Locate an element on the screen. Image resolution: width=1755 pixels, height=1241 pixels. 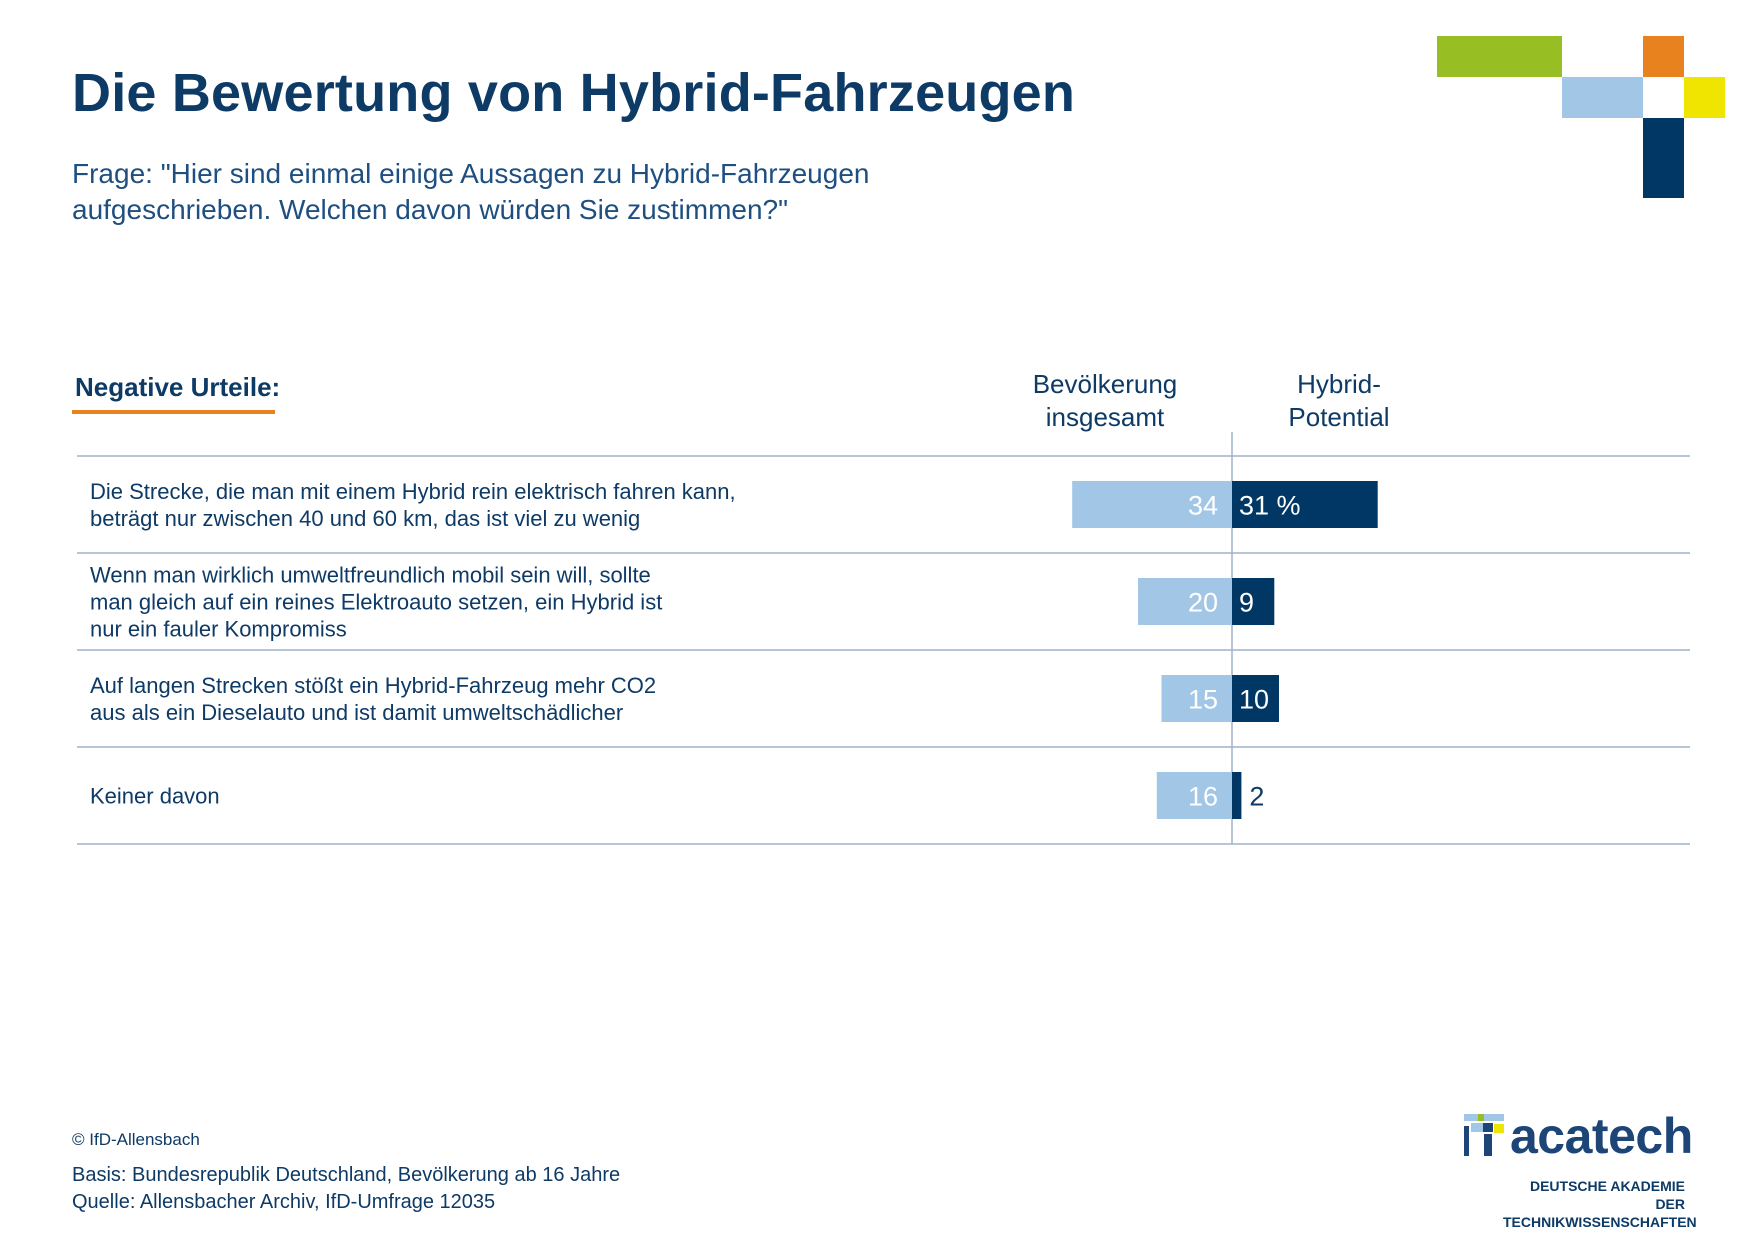
copyright-note: © IfD-Allensbach is located at coordinates (136, 1139).